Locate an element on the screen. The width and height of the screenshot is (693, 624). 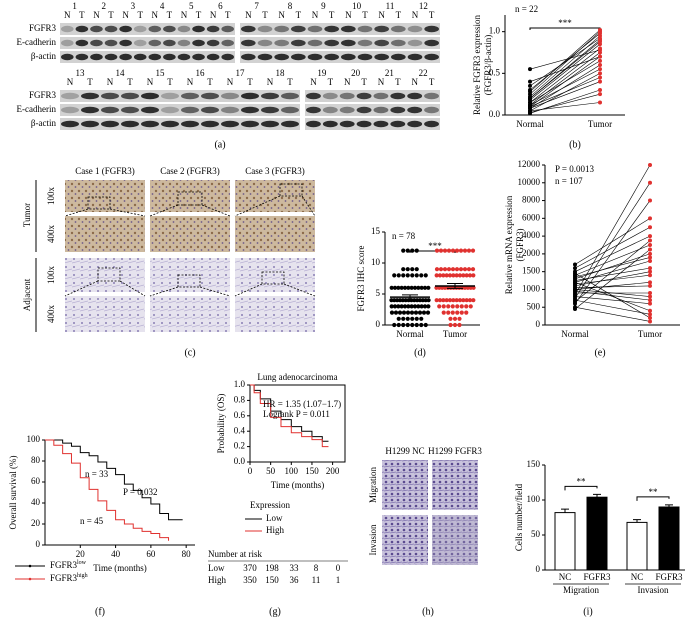
legend-name: FGFR3 is located at coordinates (64, 578).